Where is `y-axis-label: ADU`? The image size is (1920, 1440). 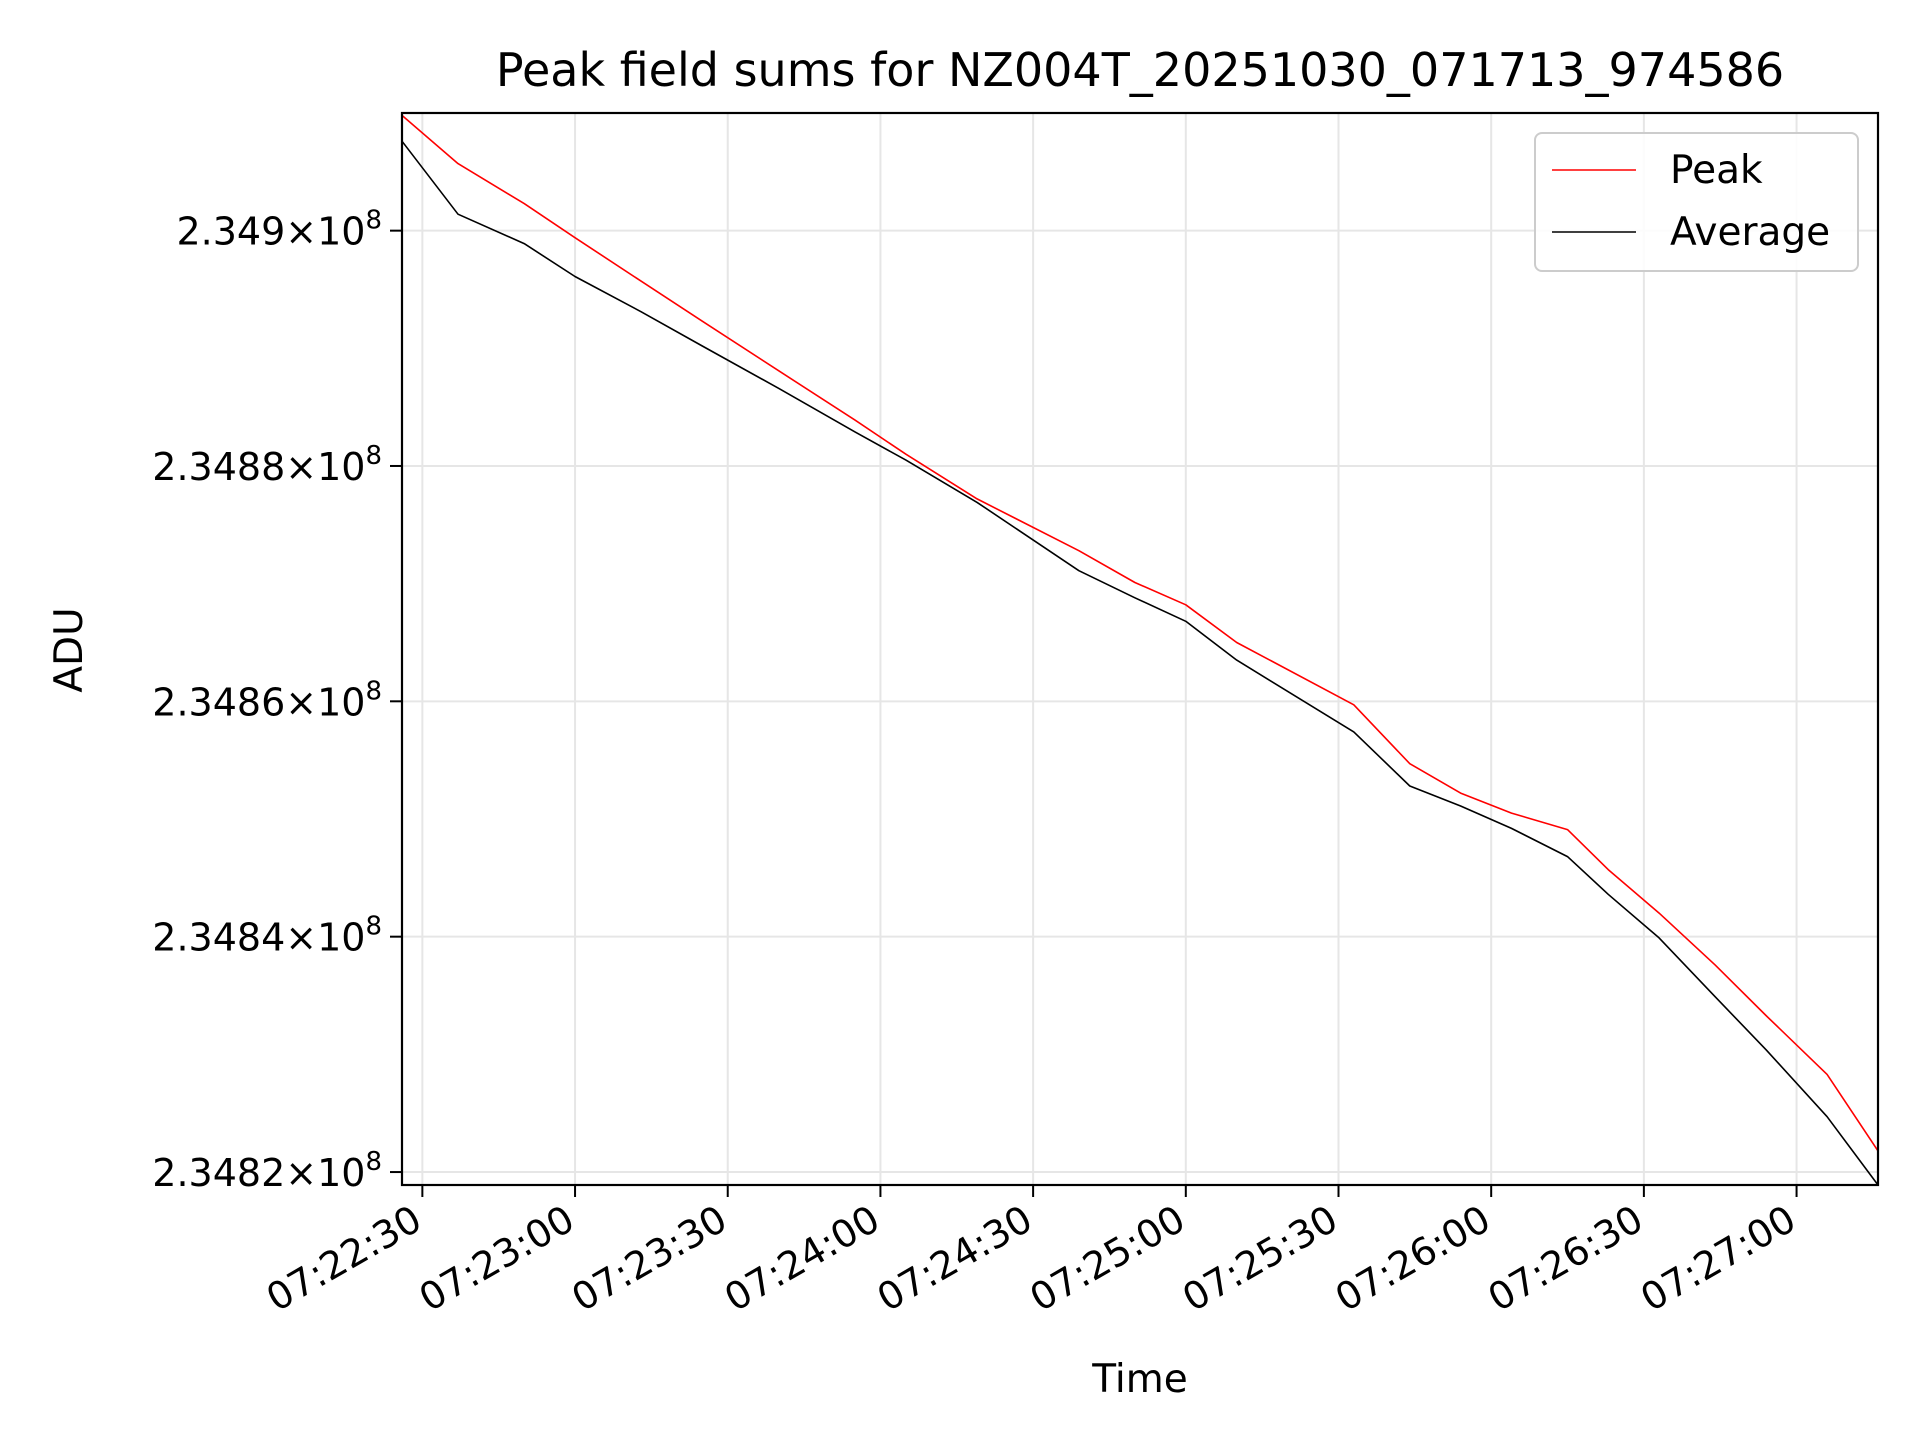 y-axis-label: ADU is located at coordinates (69, 649).